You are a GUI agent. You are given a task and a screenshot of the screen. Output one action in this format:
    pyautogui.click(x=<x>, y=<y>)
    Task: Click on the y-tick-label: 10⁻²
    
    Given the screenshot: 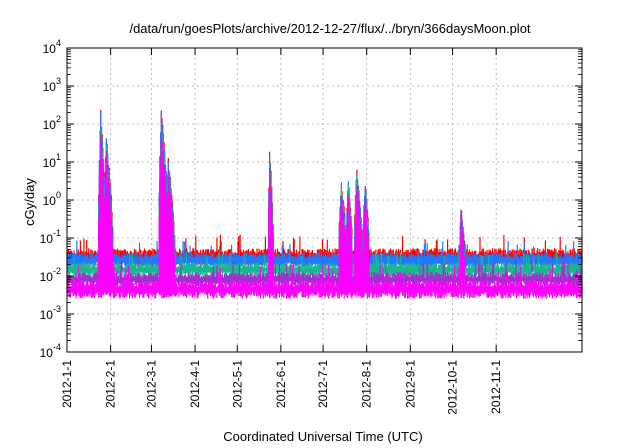 What is the action you would take?
    pyautogui.click(x=50, y=275)
    